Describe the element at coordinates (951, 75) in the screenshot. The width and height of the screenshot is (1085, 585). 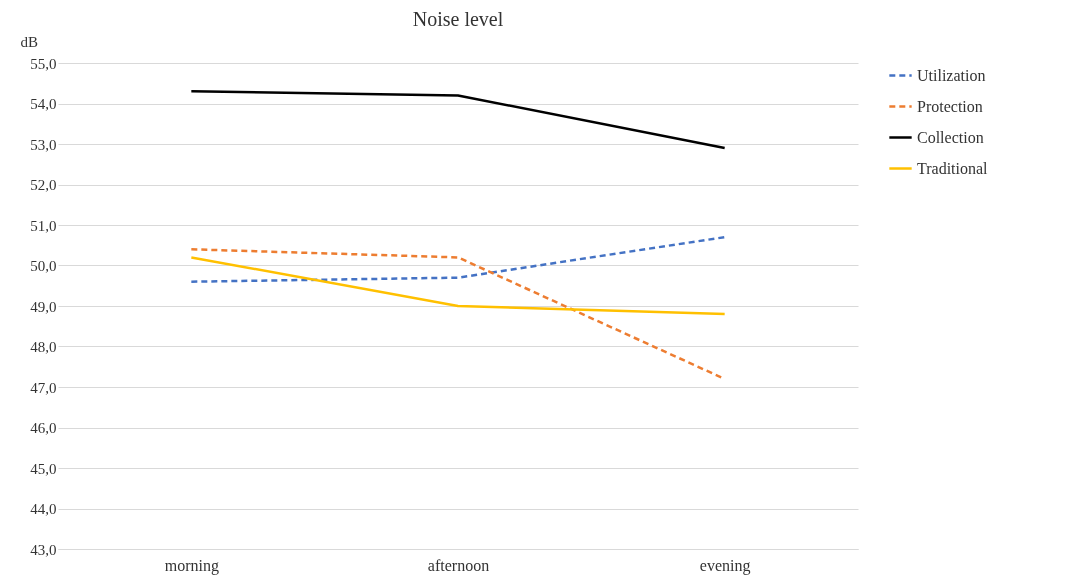
I see `legend-label: Utilization` at that location.